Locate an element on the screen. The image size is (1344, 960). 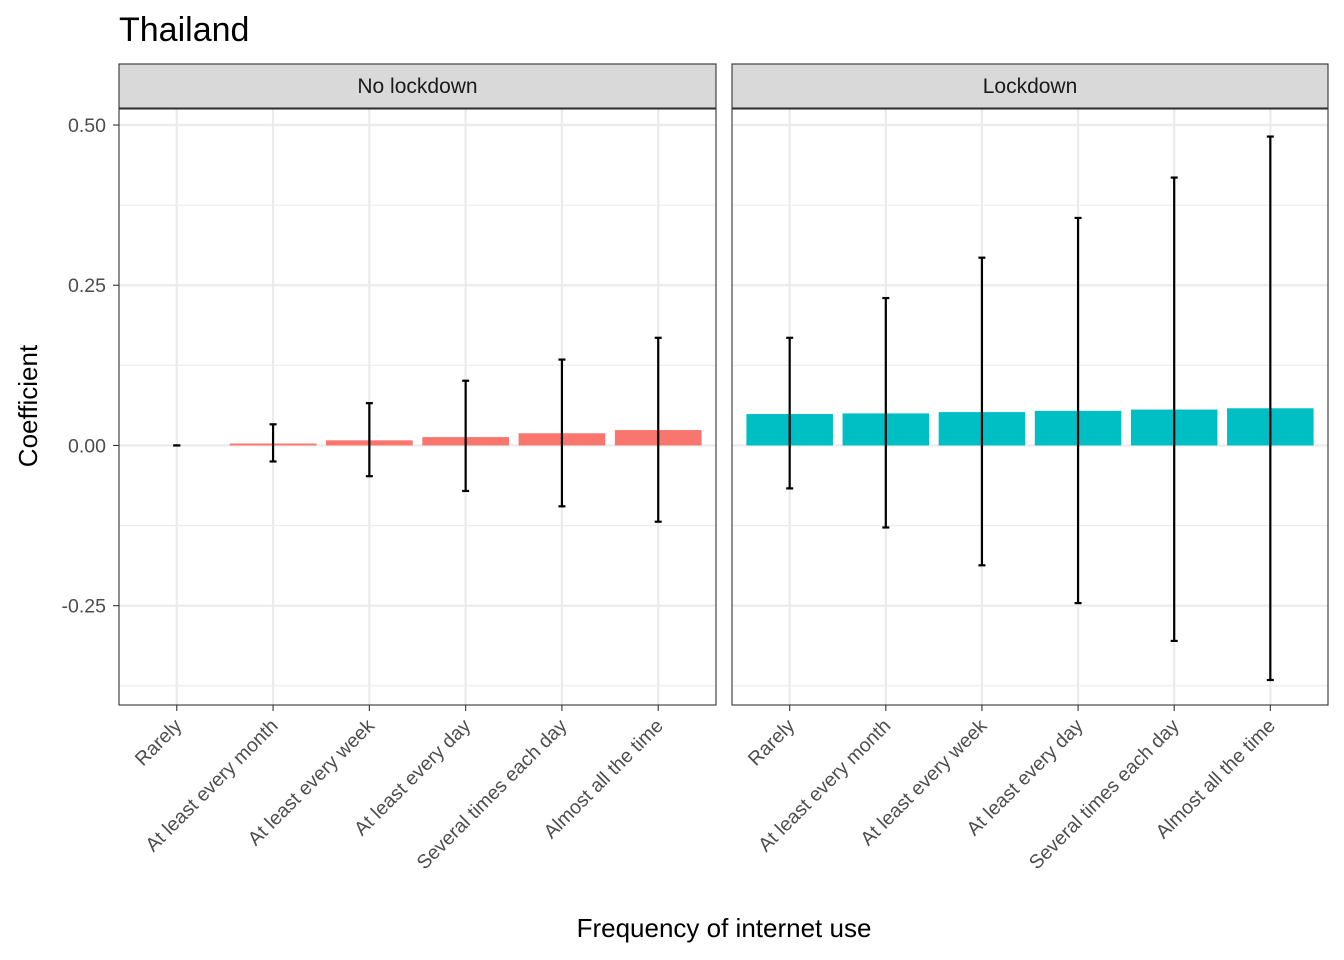
y-tick-label: 0.00 is located at coordinates (87, 446).